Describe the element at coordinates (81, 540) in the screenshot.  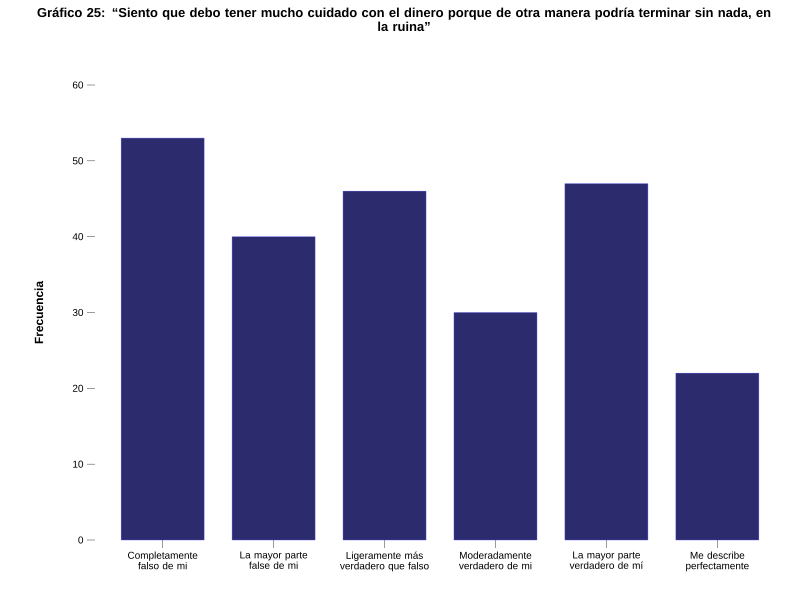
I see `y-tick-label: 0` at that location.